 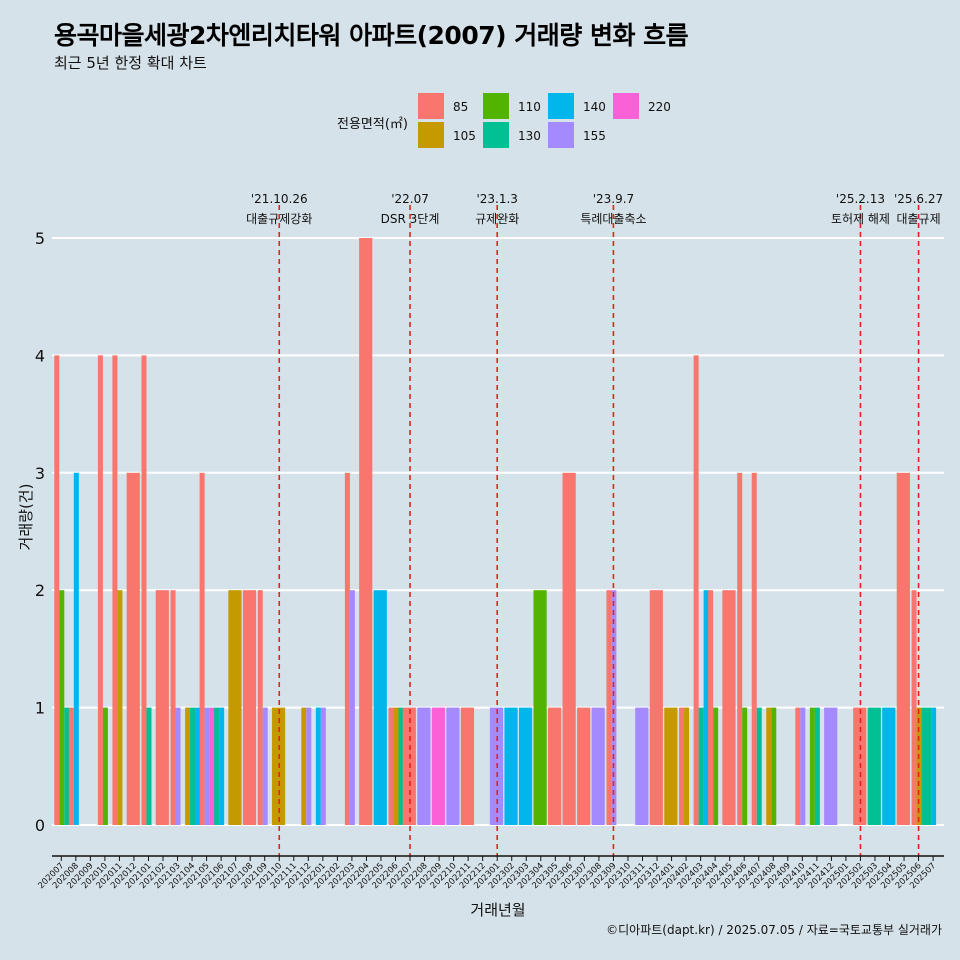 What do you see at coordinates (497, 910) in the screenshot?
I see `x-axis-label: 거래년월` at bounding box center [497, 910].